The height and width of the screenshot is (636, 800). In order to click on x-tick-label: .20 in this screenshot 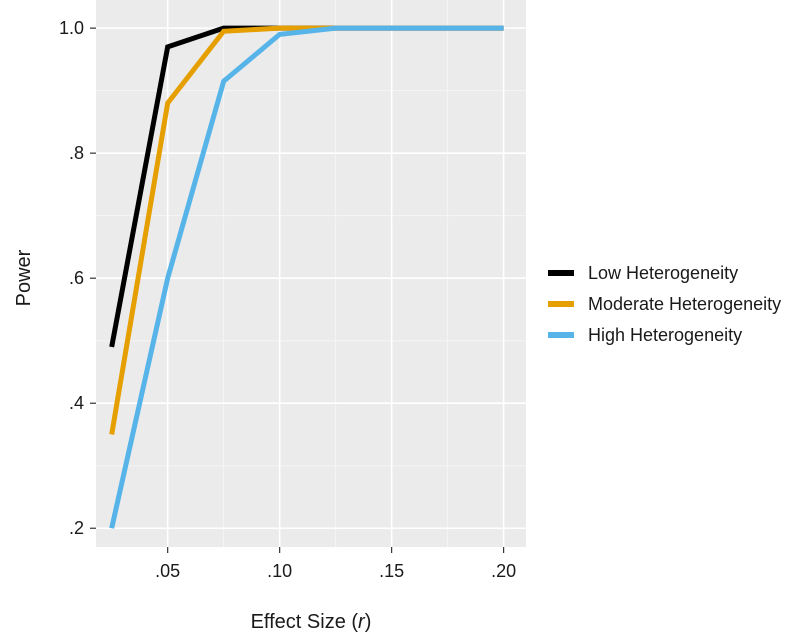, I will do `click(503, 571)`.